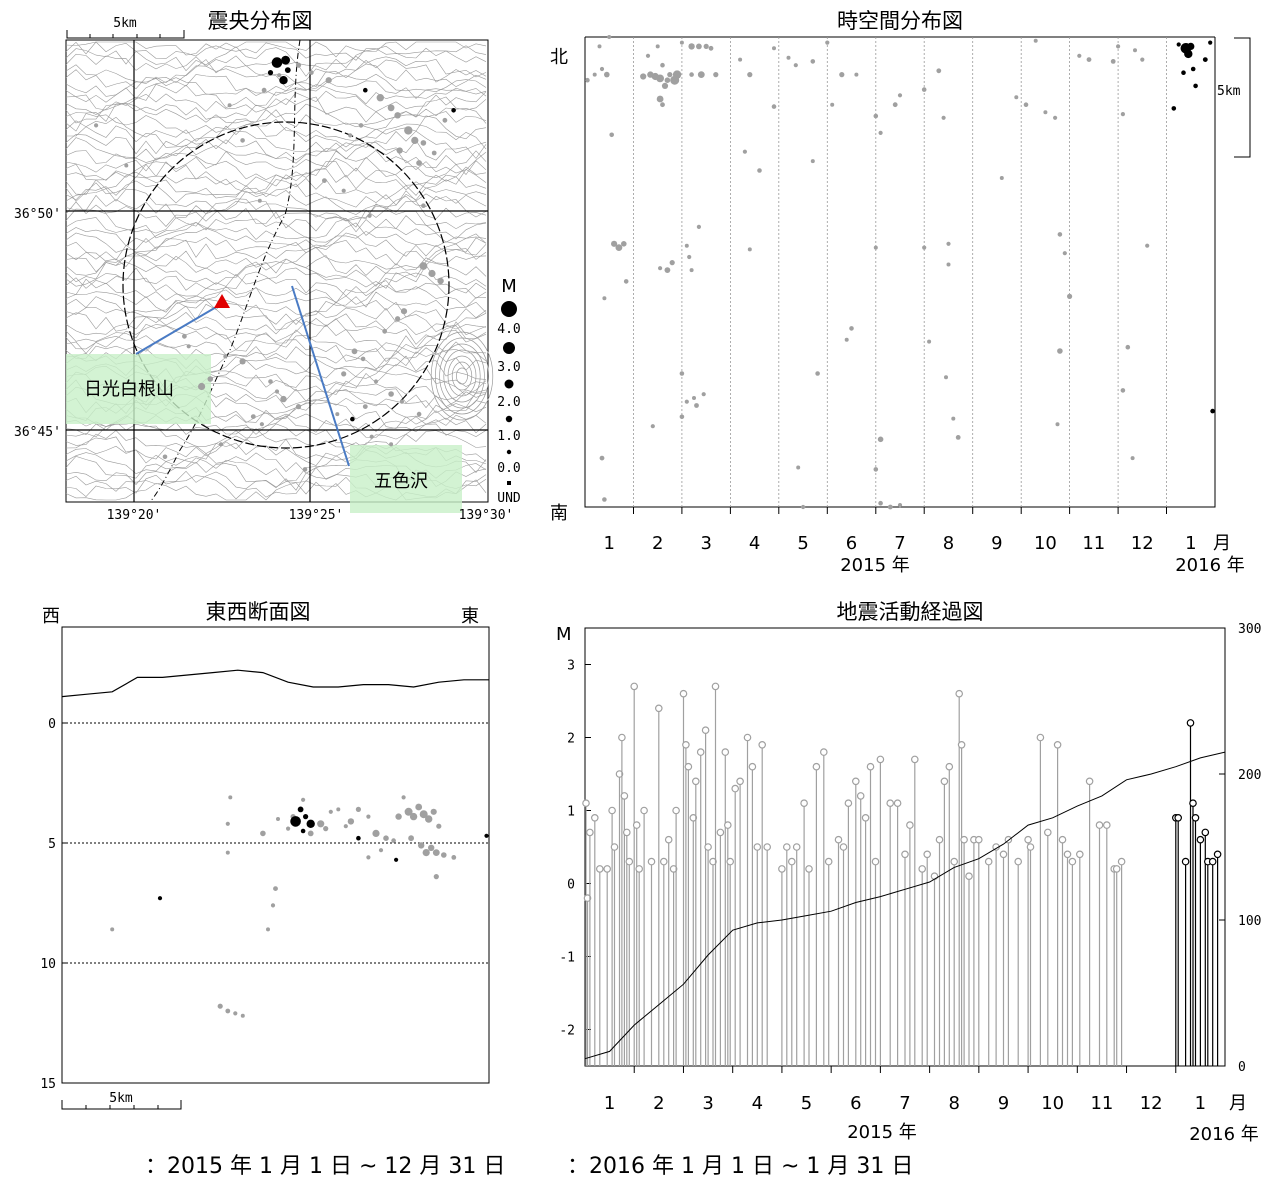 The image size is (1274, 1180). Describe the element at coordinates (1249, 921) in the screenshot. I see `count-tick-label: 100` at that location.